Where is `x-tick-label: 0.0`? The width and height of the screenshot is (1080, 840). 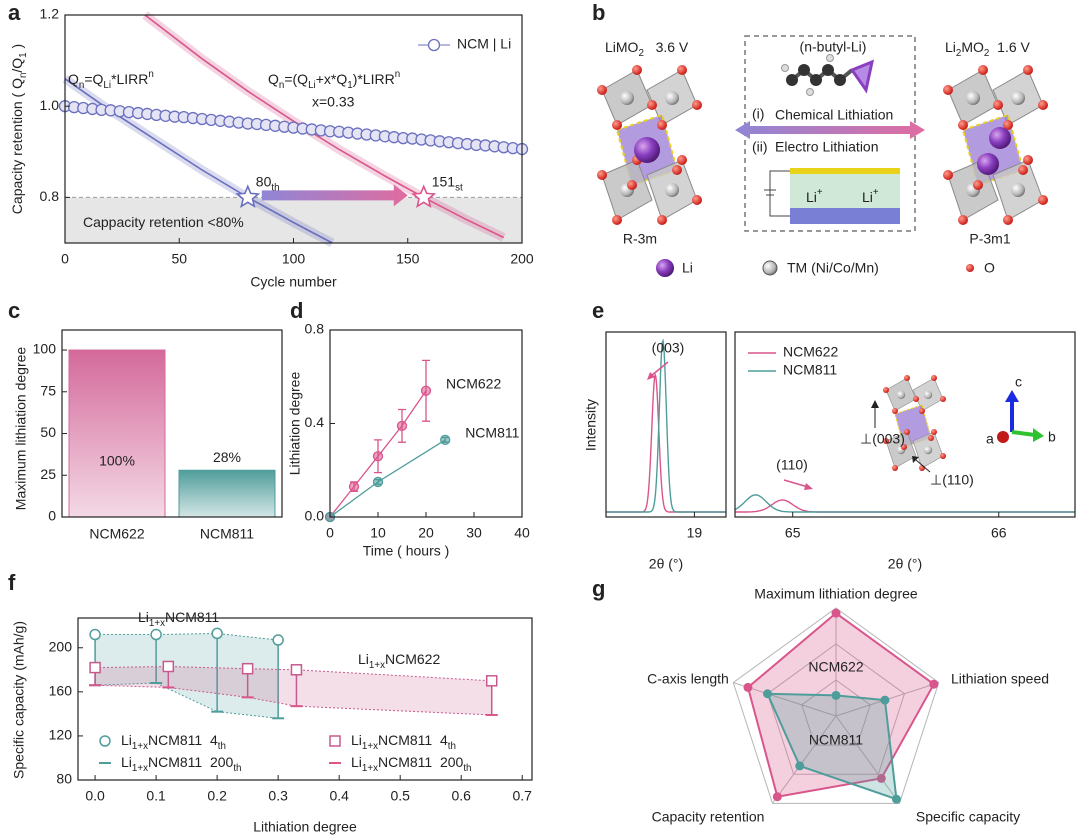
x-tick-label: 0.0 is located at coordinates (95, 796).